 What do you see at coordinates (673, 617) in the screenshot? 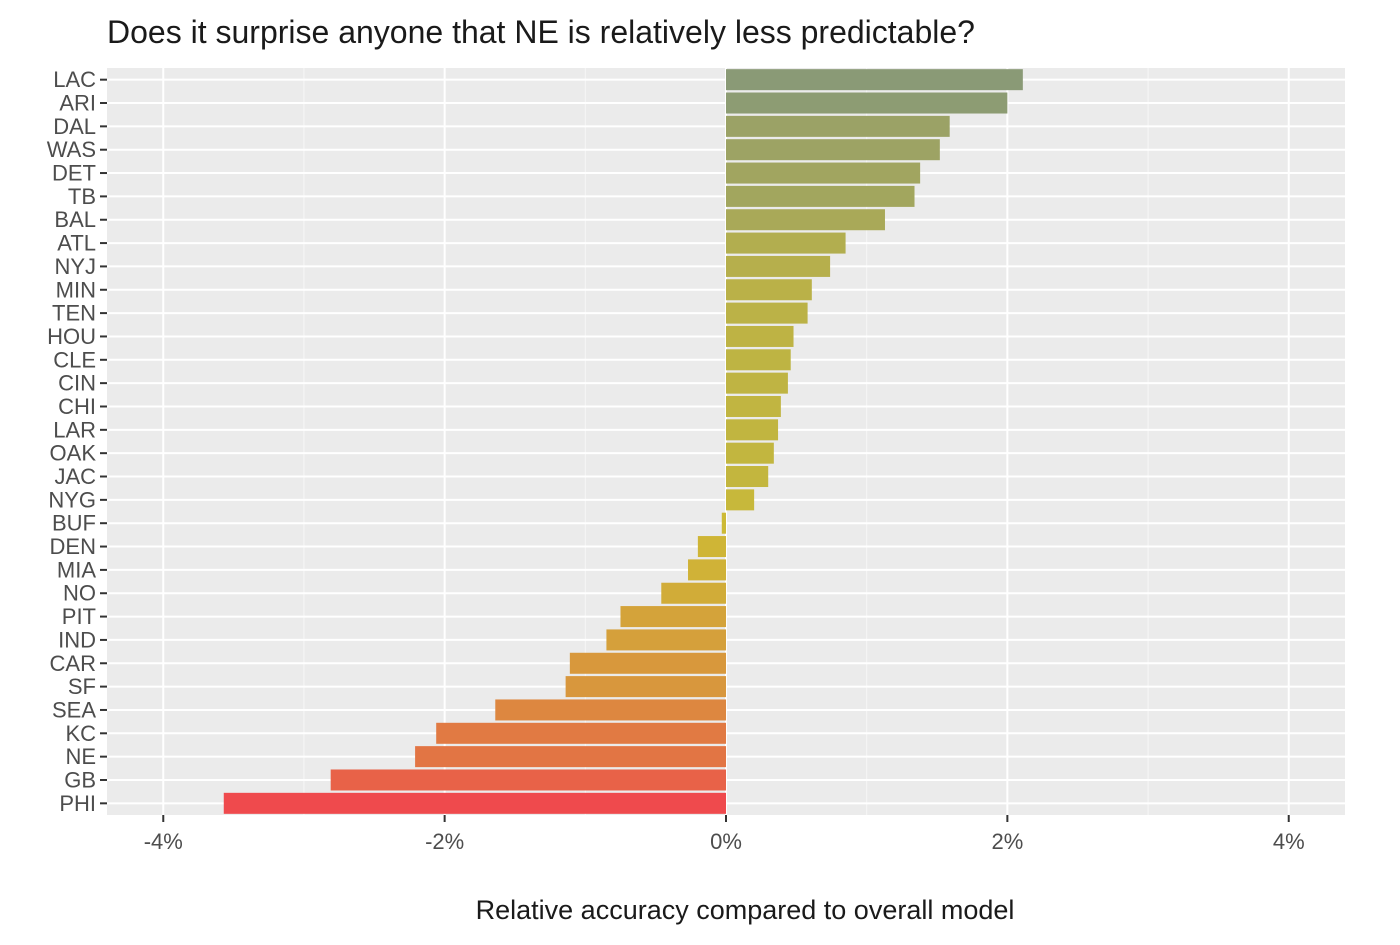
I see `bar-pit` at bounding box center [673, 617].